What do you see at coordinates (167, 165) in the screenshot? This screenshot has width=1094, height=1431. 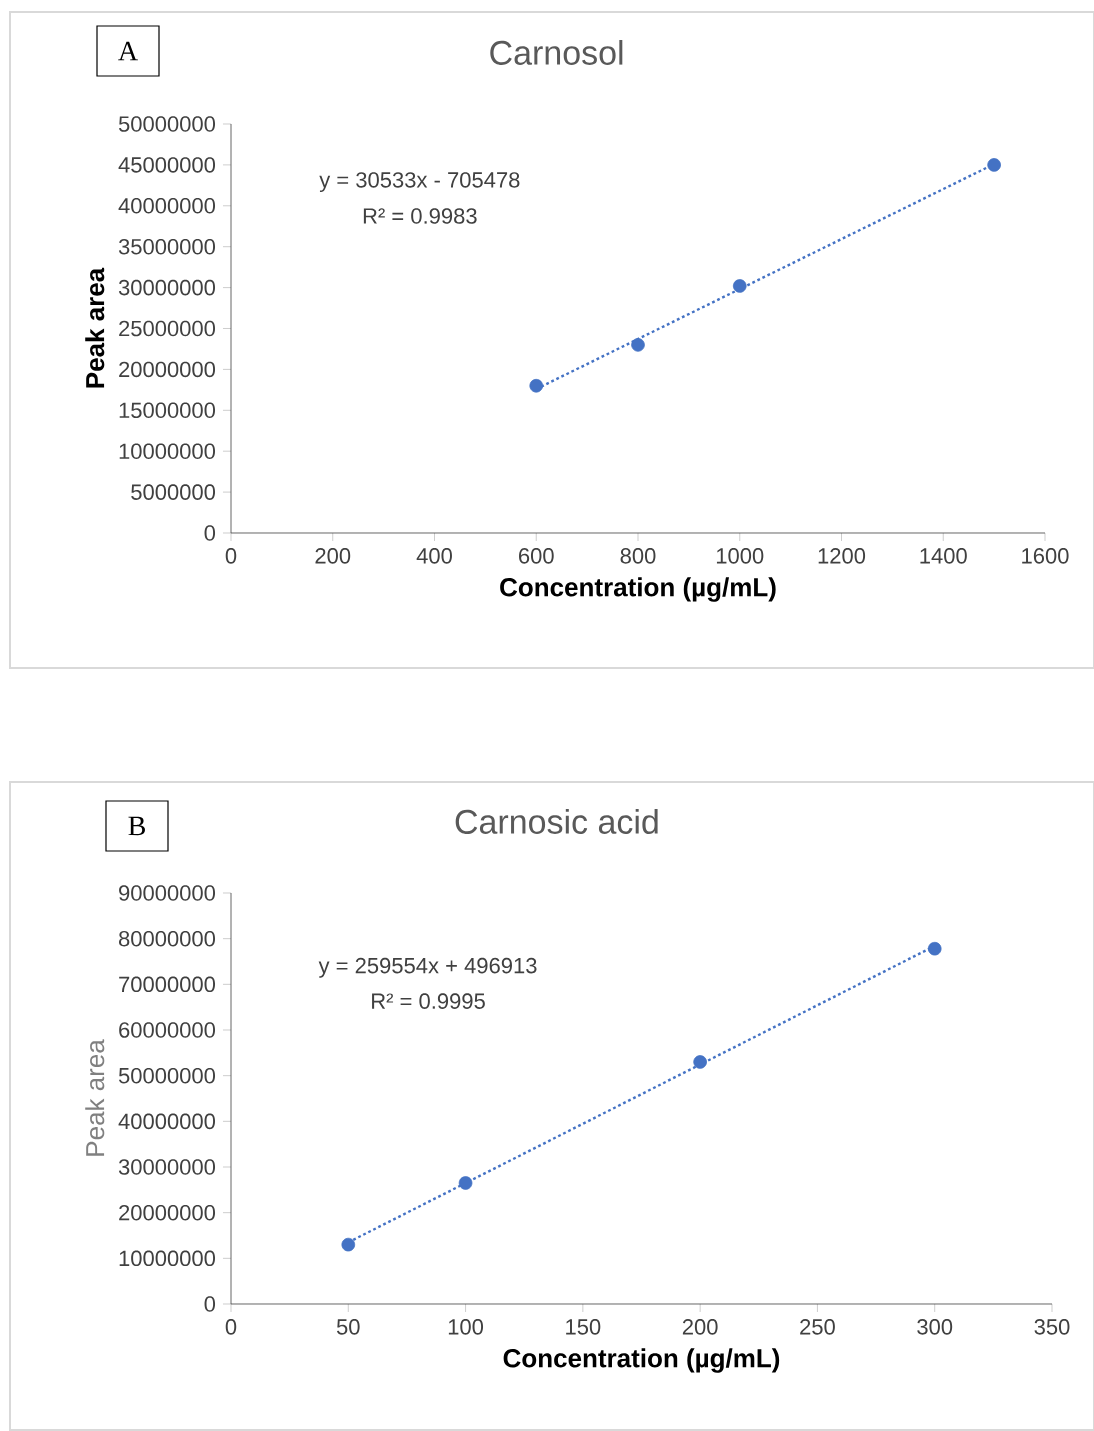 I see `y-tick-label: 45000000` at bounding box center [167, 165].